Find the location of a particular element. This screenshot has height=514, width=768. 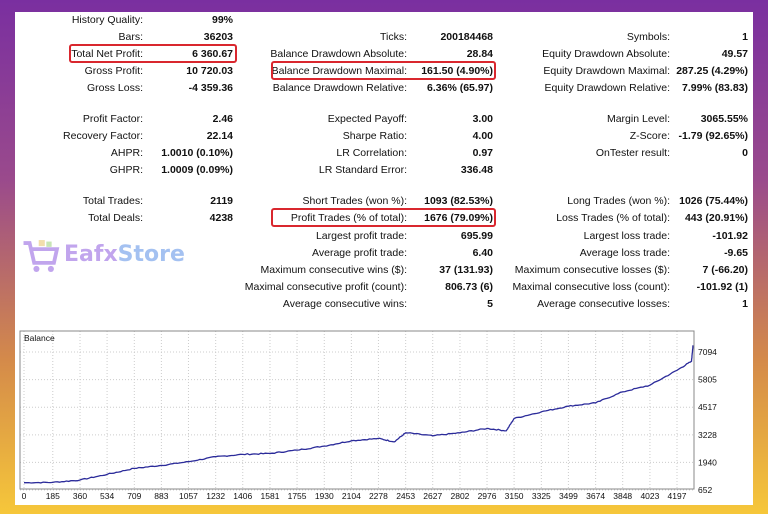

stat-label-wrap: Equity Drawdown Relative: is located at coordinates (585, 88).